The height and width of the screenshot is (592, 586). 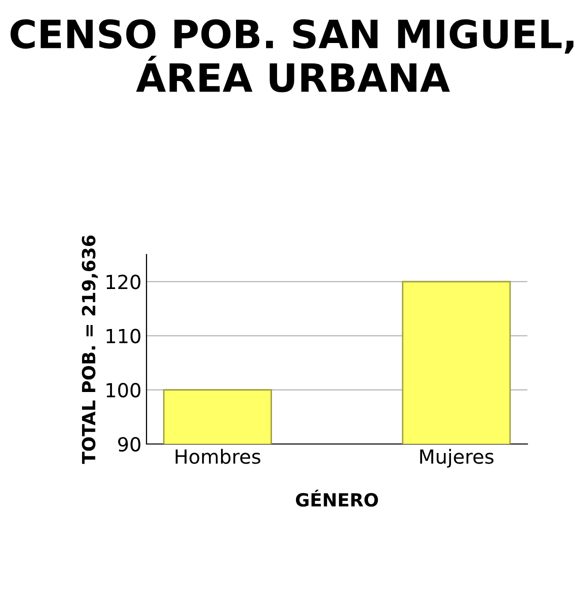 What do you see at coordinates (218, 456) in the screenshot?
I see `x-tick-label: Hombres` at bounding box center [218, 456].